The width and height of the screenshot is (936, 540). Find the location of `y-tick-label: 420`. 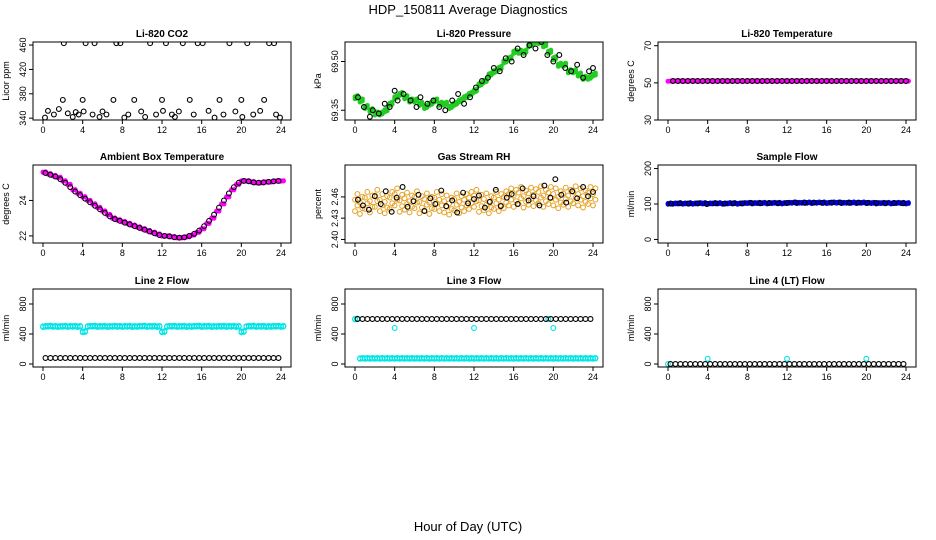

y-tick-label: 420 is located at coordinates (23, 69).